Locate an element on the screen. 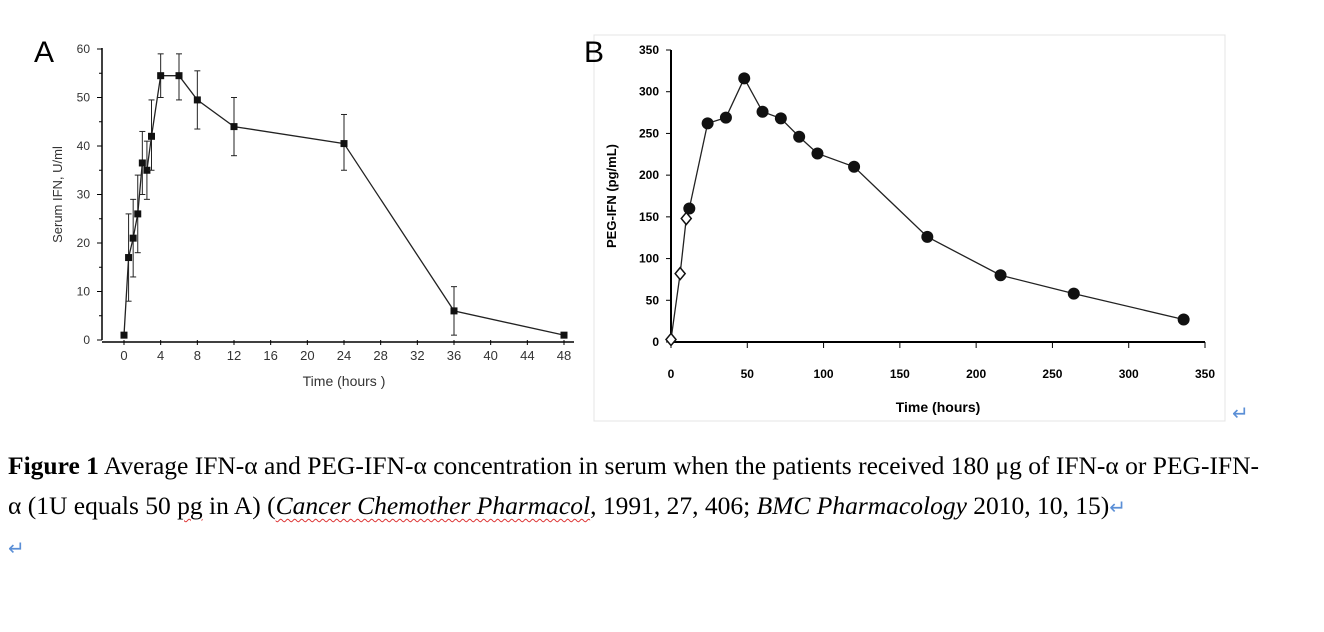 This screenshot has width=1324, height=632. series-line is located at coordinates (344, 205).